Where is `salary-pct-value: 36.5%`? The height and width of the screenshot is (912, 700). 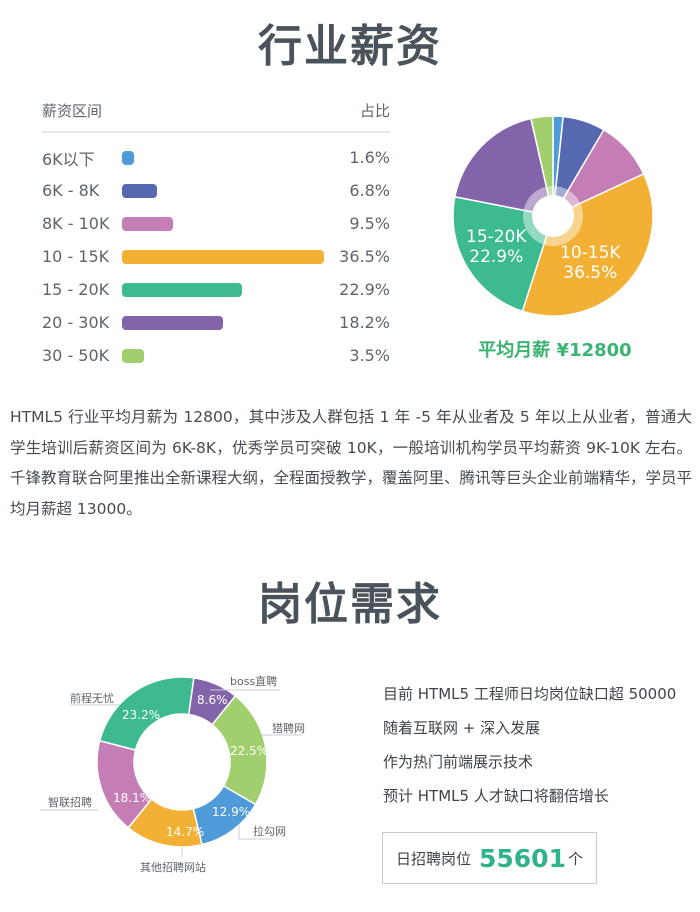
salary-pct-value: 36.5% is located at coordinates (364, 256).